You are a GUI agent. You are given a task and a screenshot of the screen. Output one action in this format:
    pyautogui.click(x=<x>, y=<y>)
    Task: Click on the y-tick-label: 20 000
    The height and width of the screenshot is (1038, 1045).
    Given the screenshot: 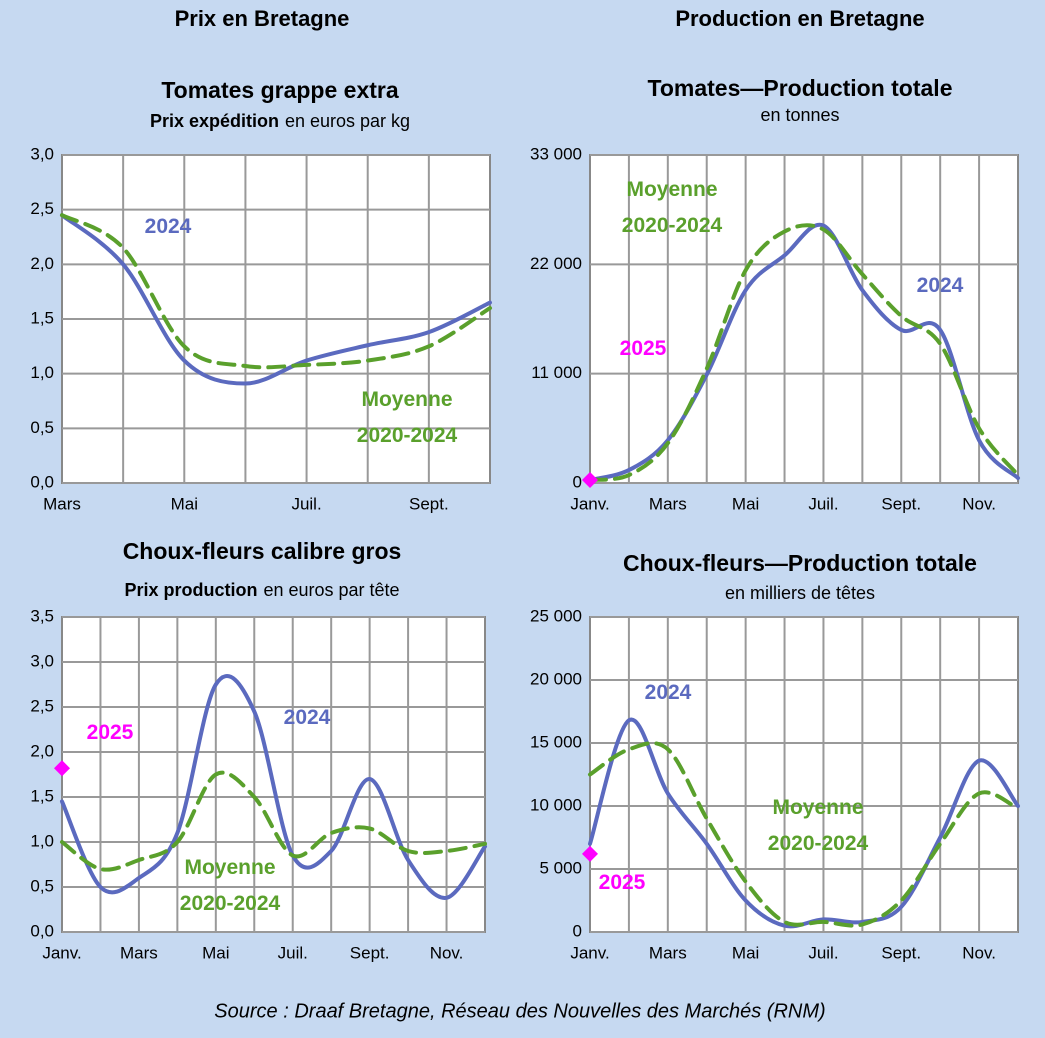 What is the action you would take?
    pyautogui.click(x=556, y=678)
    